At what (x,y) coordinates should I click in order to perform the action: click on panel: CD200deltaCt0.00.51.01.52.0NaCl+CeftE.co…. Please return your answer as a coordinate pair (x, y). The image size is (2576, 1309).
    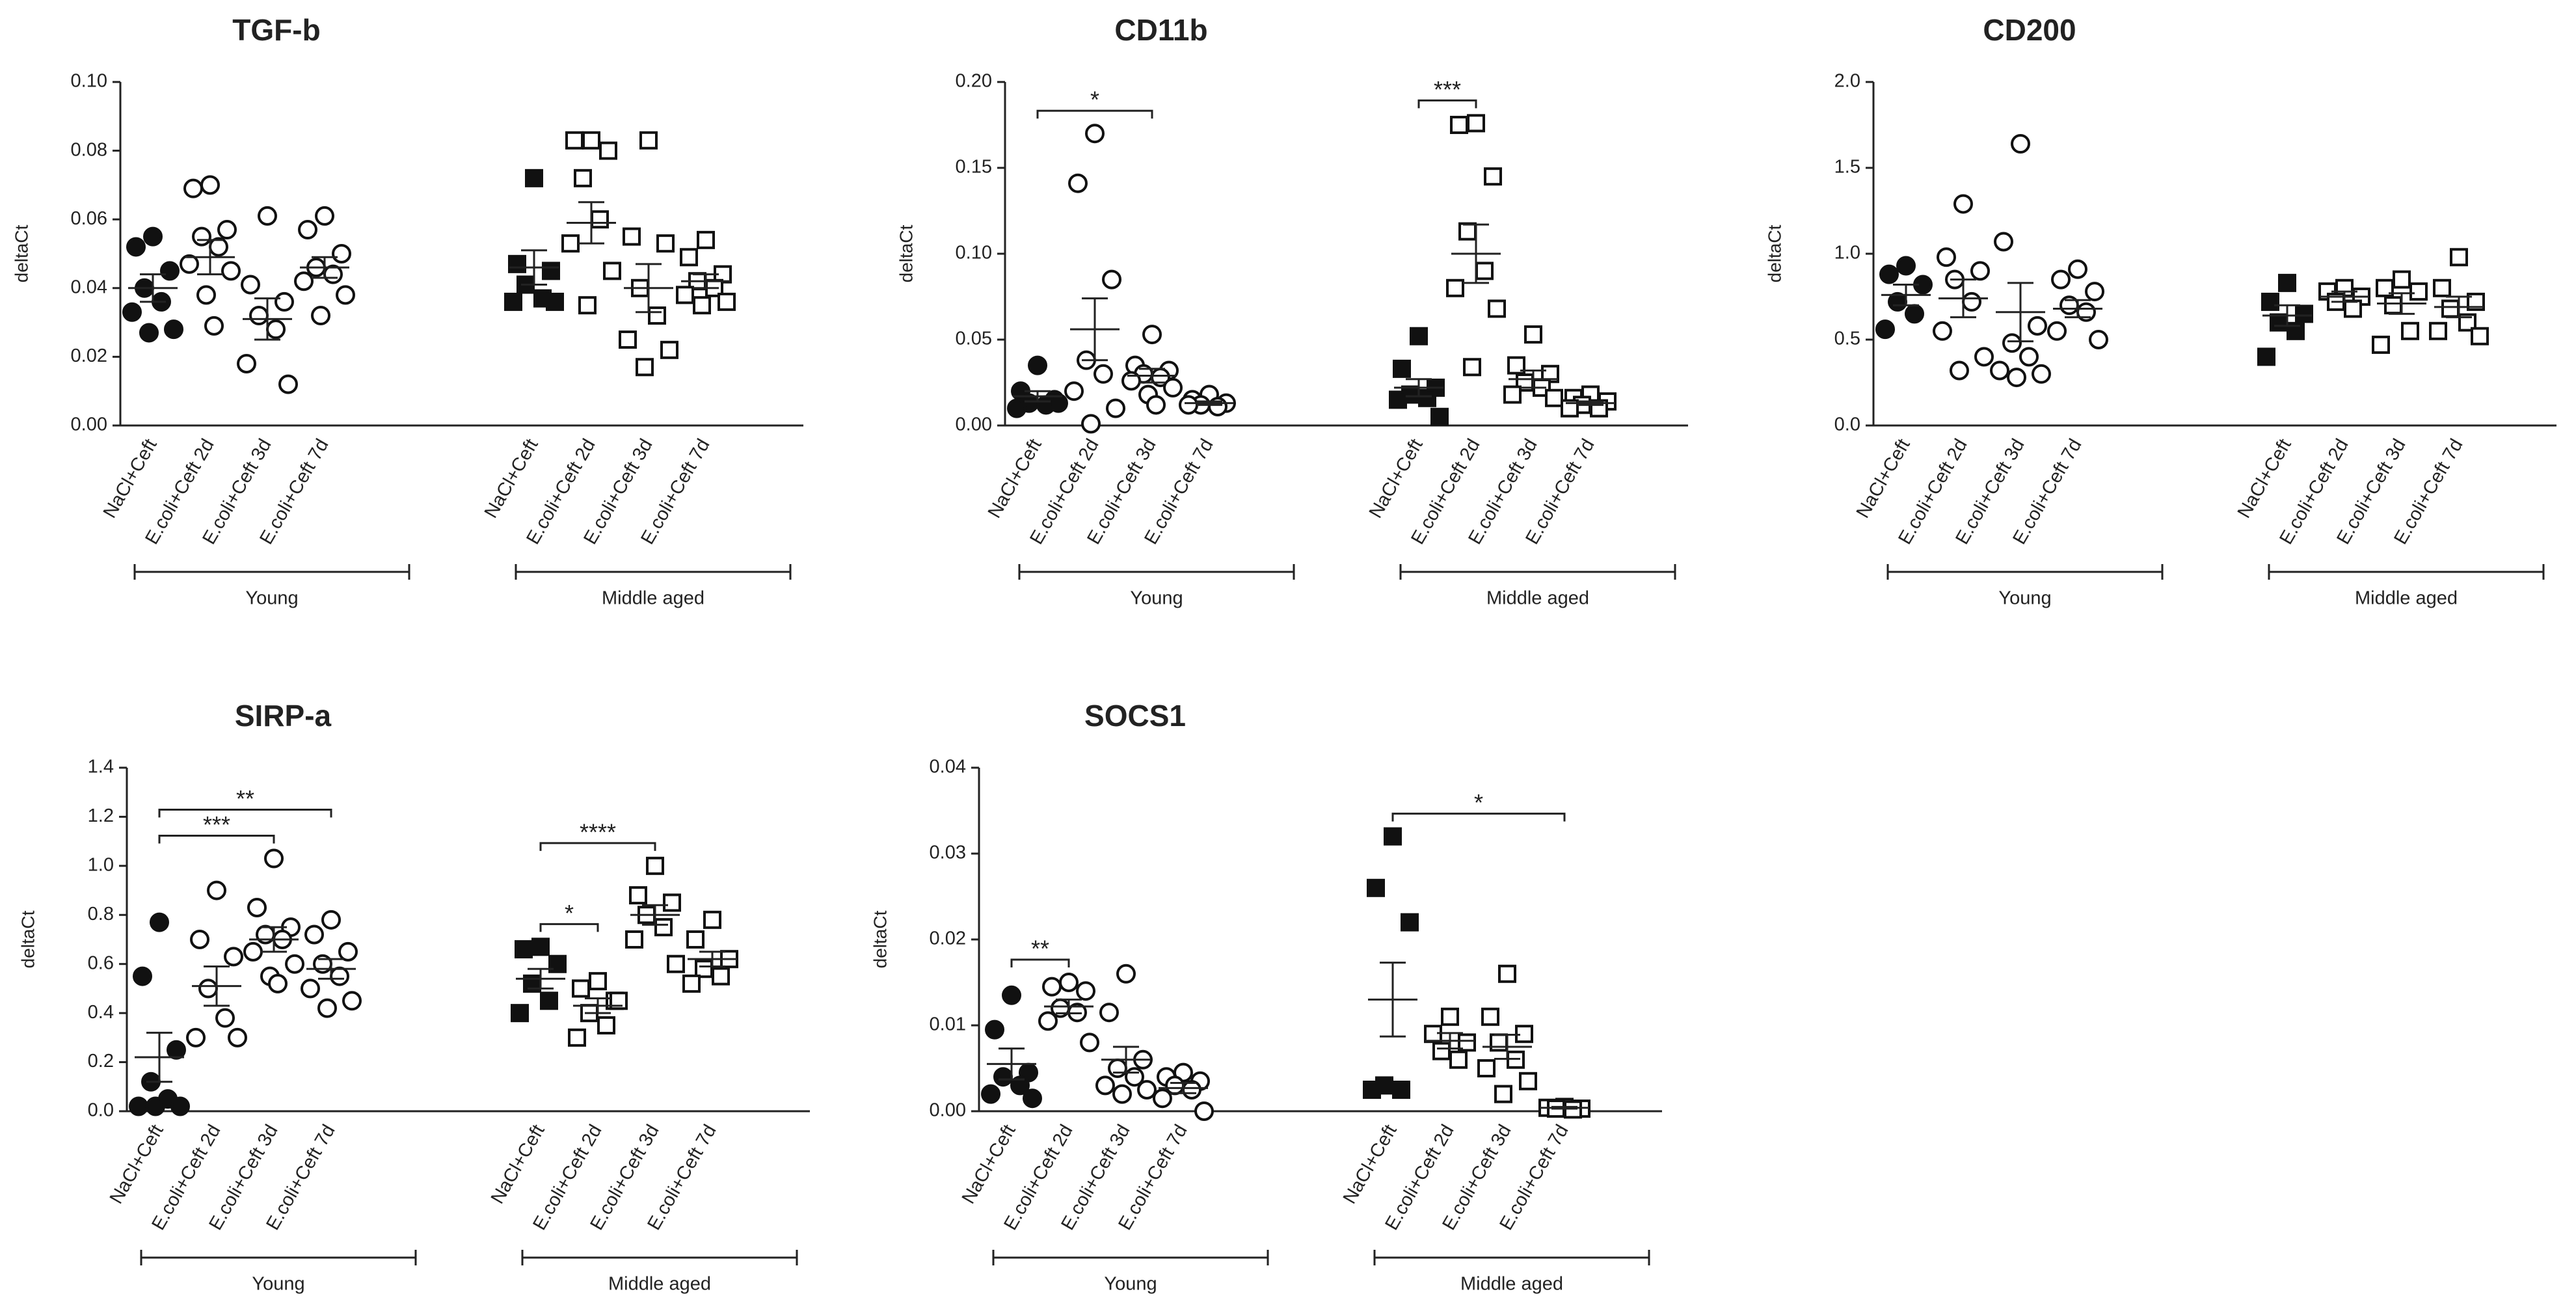
    Looking at the image, I should click on (2160, 311).